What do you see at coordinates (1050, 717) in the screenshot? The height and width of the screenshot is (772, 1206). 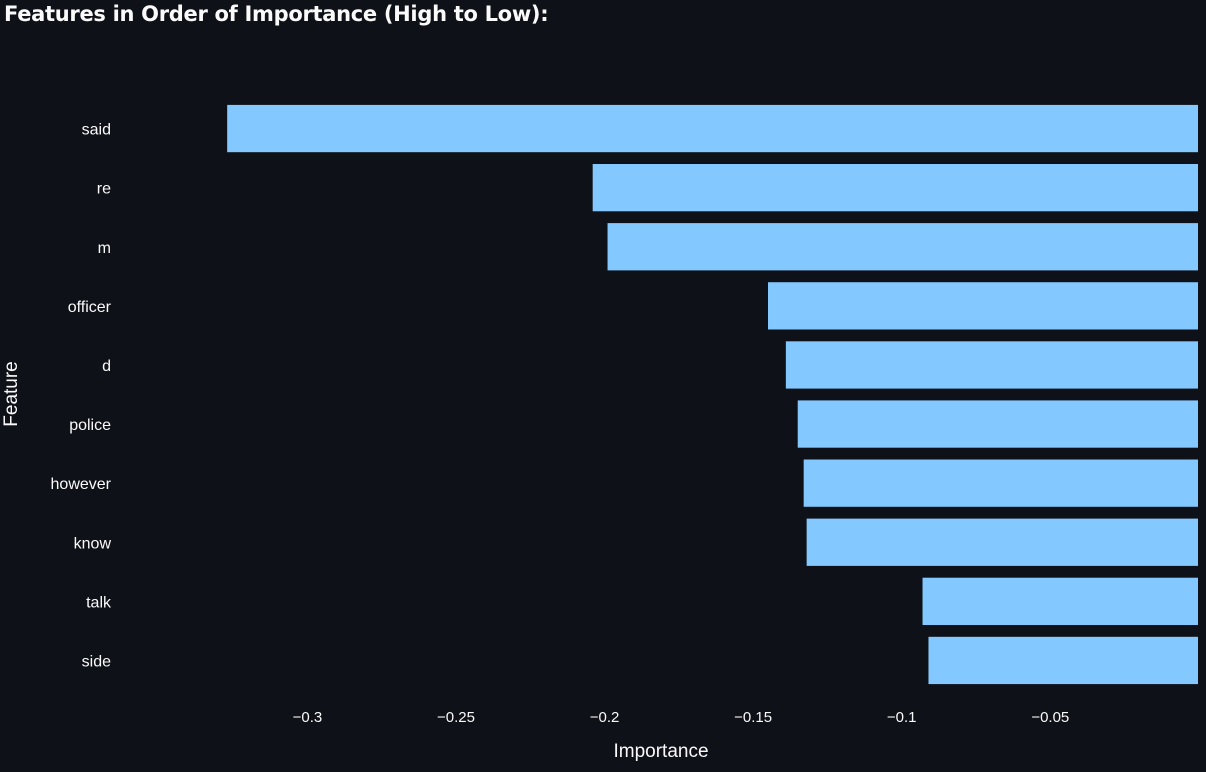 I see `x-tick-label: −0.05` at bounding box center [1050, 717].